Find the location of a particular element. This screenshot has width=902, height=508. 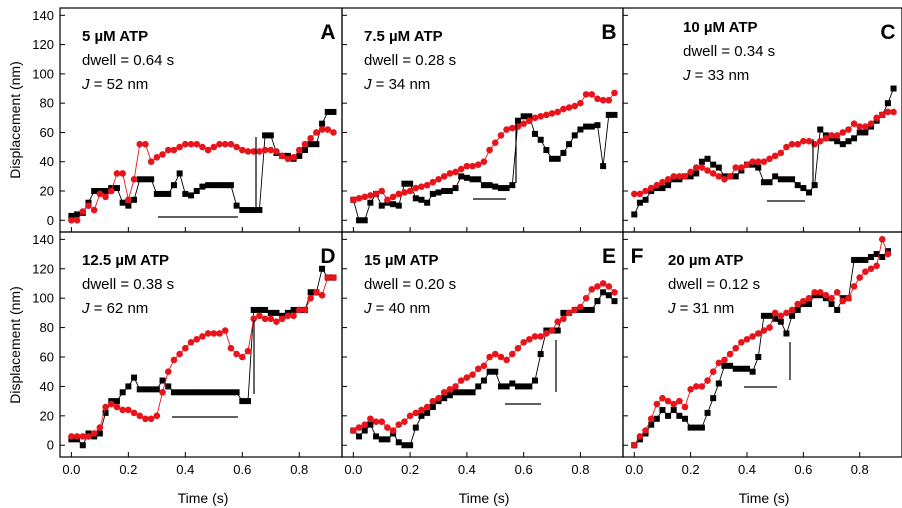

dwell-annotation: dwell = 0.20 s is located at coordinates (410, 284).